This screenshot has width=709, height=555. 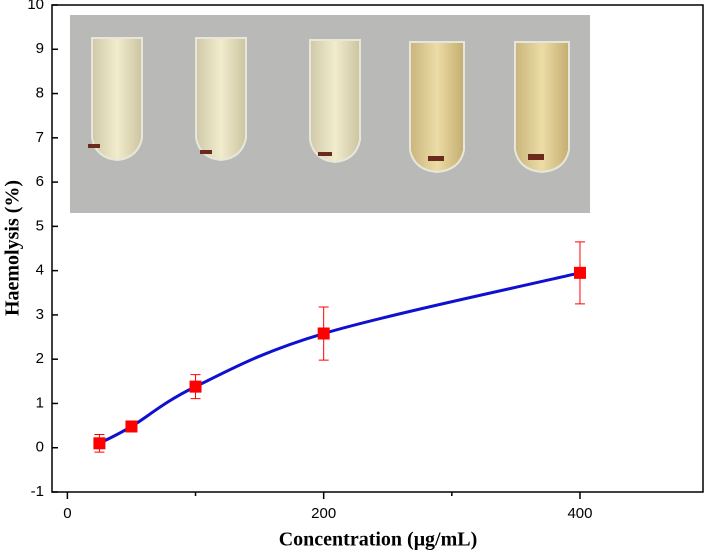 What do you see at coordinates (323, 513) in the screenshot?
I see `x-tick-label: 200` at bounding box center [323, 513].